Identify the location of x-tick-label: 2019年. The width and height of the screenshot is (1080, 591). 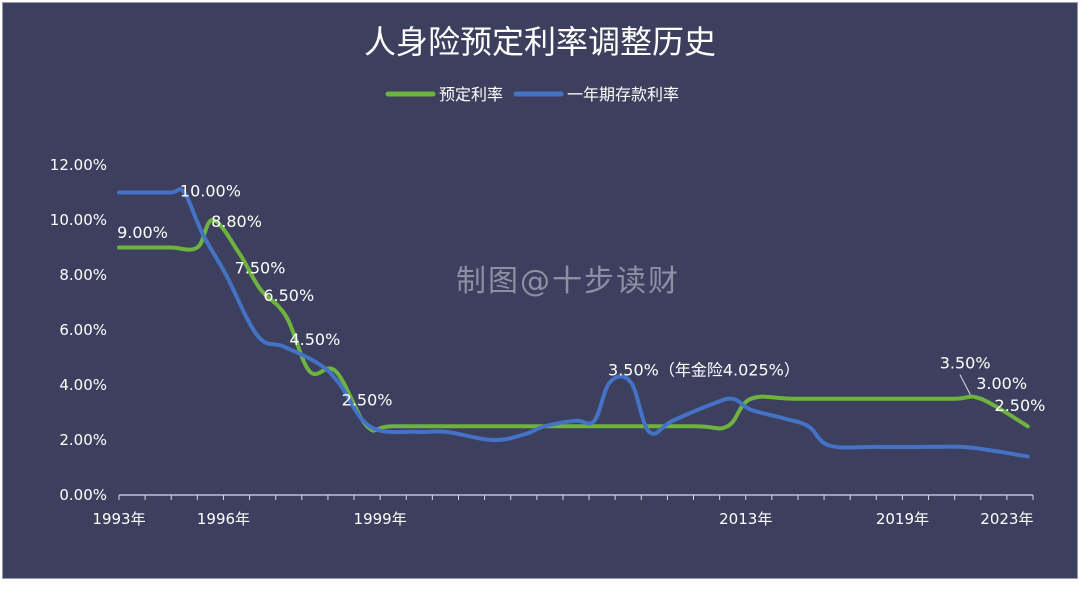
(902, 519).